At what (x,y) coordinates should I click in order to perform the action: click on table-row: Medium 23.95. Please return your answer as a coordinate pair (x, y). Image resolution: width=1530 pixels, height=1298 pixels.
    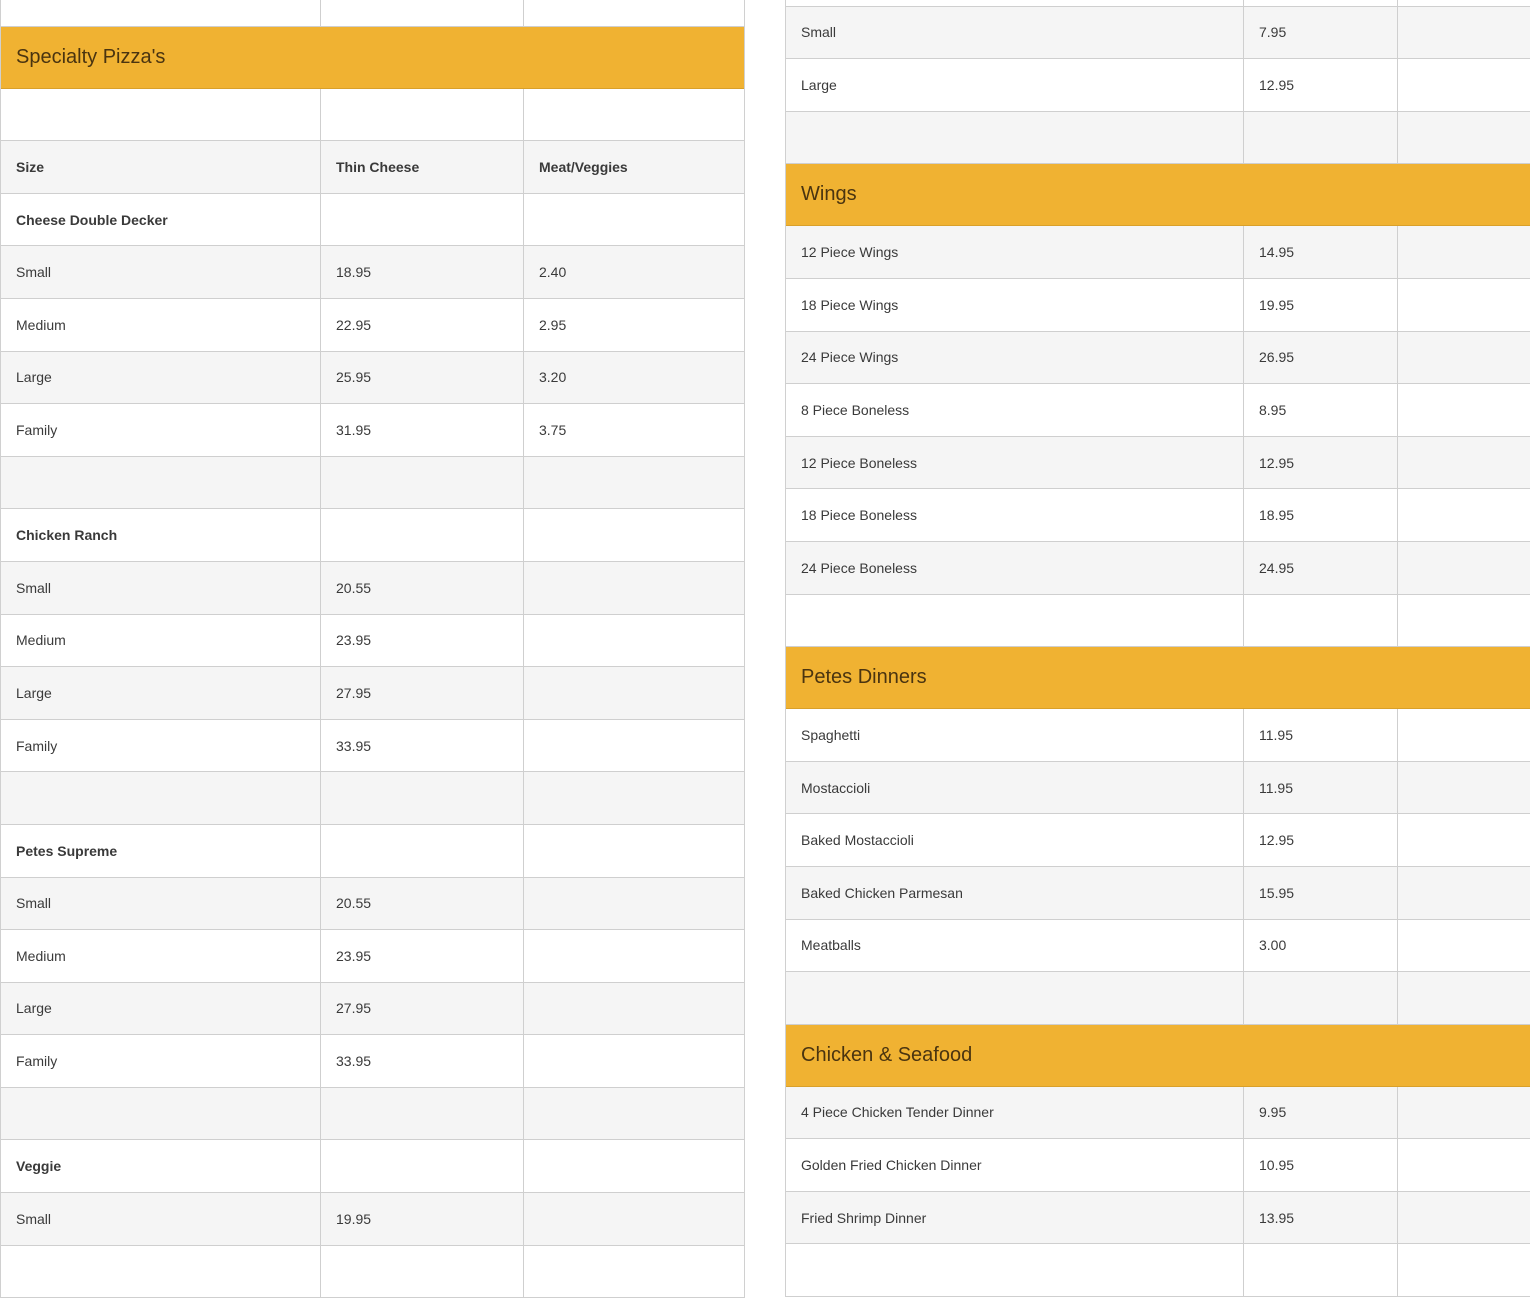
    Looking at the image, I should click on (372, 956).